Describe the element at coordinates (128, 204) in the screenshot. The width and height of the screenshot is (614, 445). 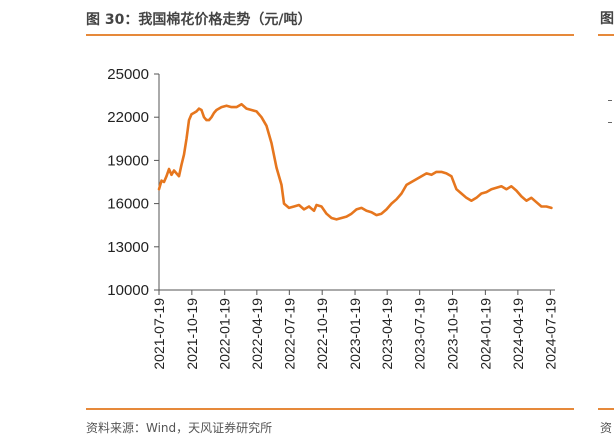
I see `y-tick-label: 16000` at that location.